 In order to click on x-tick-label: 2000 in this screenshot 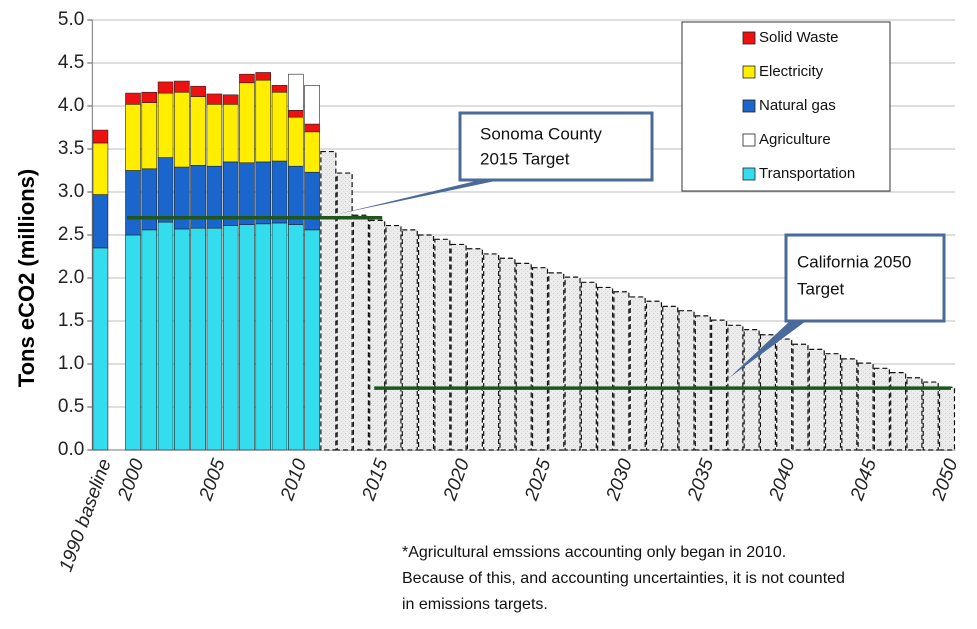, I will do `click(131, 480)`.